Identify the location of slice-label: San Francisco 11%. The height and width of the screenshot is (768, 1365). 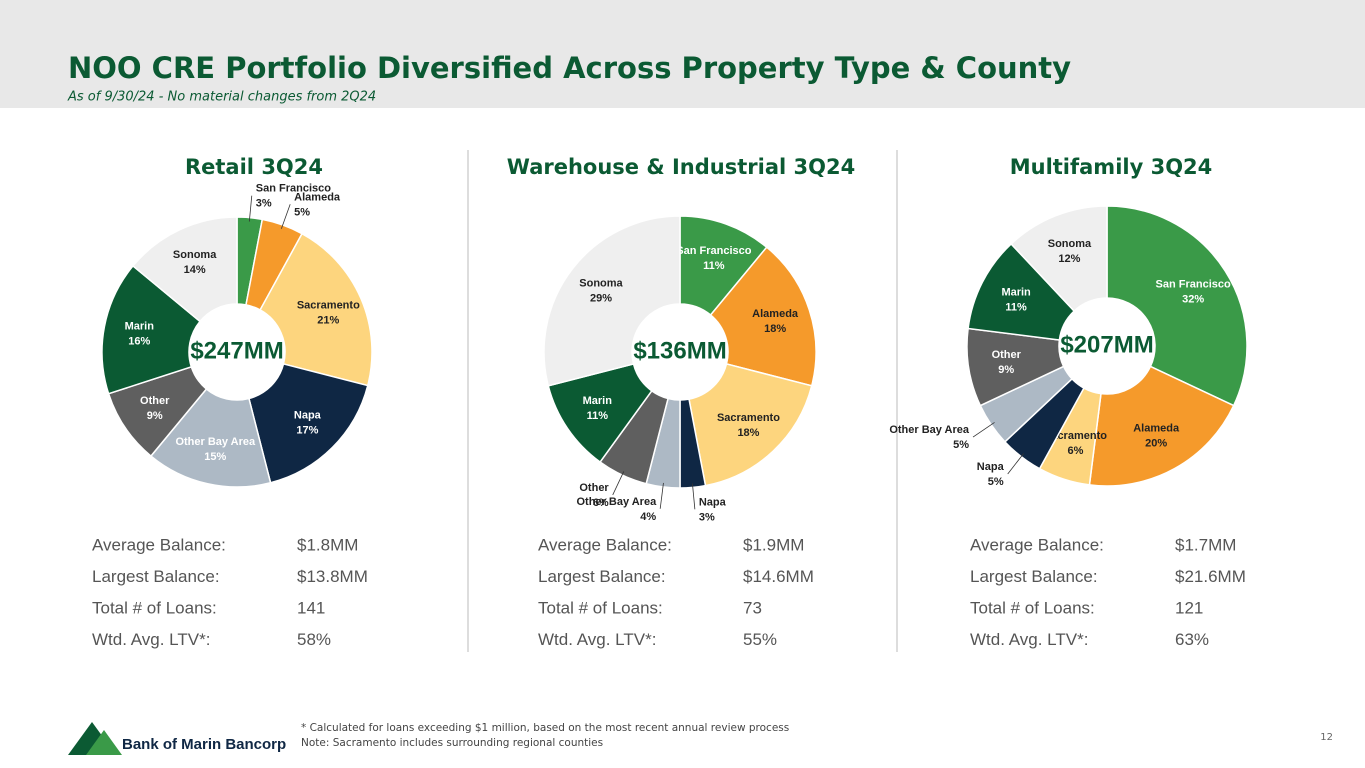
(713, 258).